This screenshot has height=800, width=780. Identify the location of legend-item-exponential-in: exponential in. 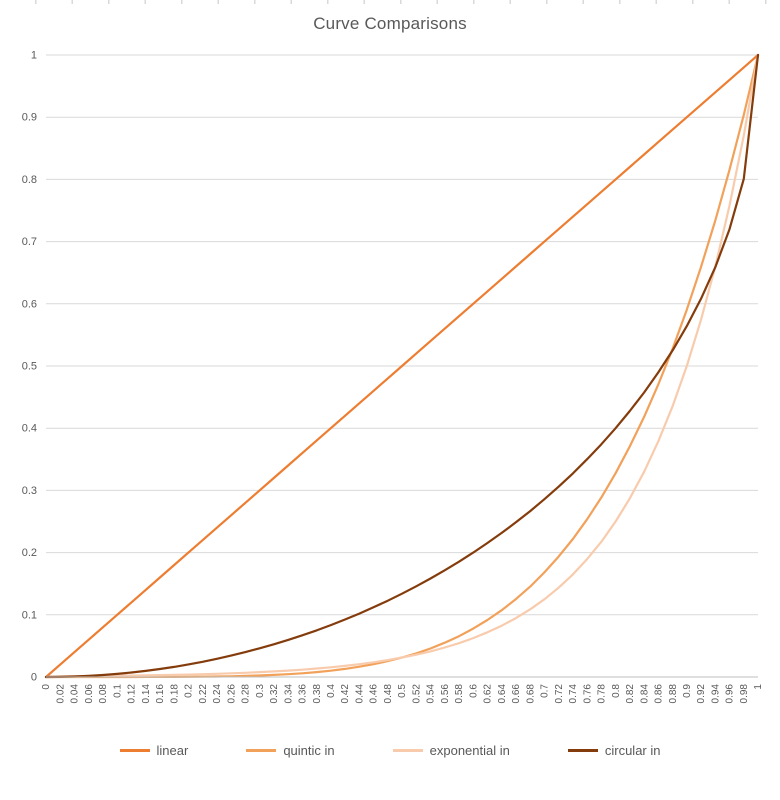
(451, 750).